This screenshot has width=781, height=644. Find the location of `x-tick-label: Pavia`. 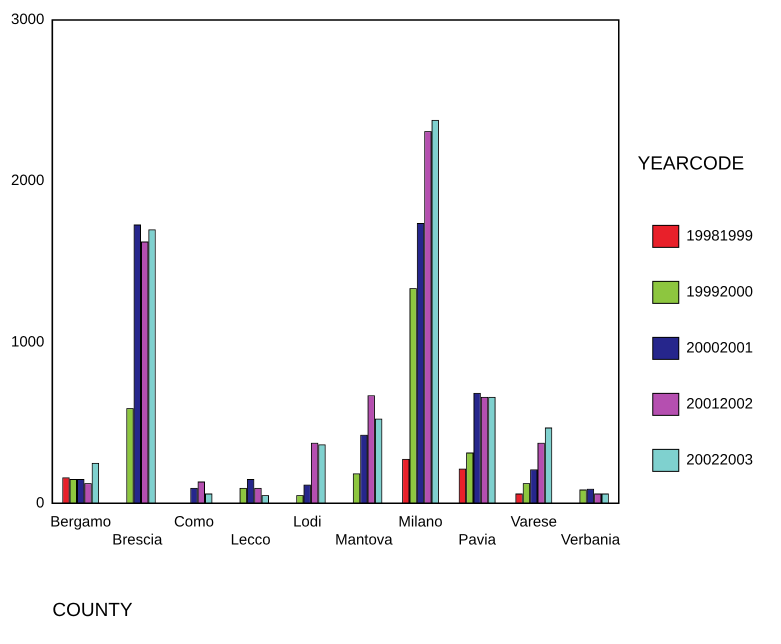

x-tick-label: Pavia is located at coordinates (477, 539).